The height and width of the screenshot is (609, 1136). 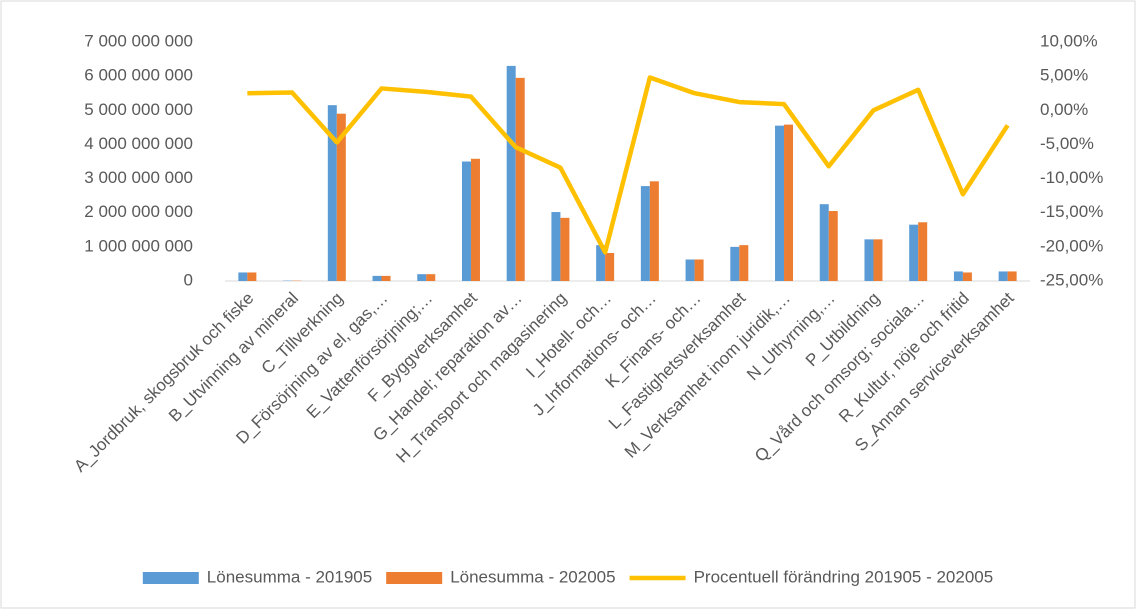 I want to click on y-tick-label: 6 000 000 000, so click(x=138, y=75).